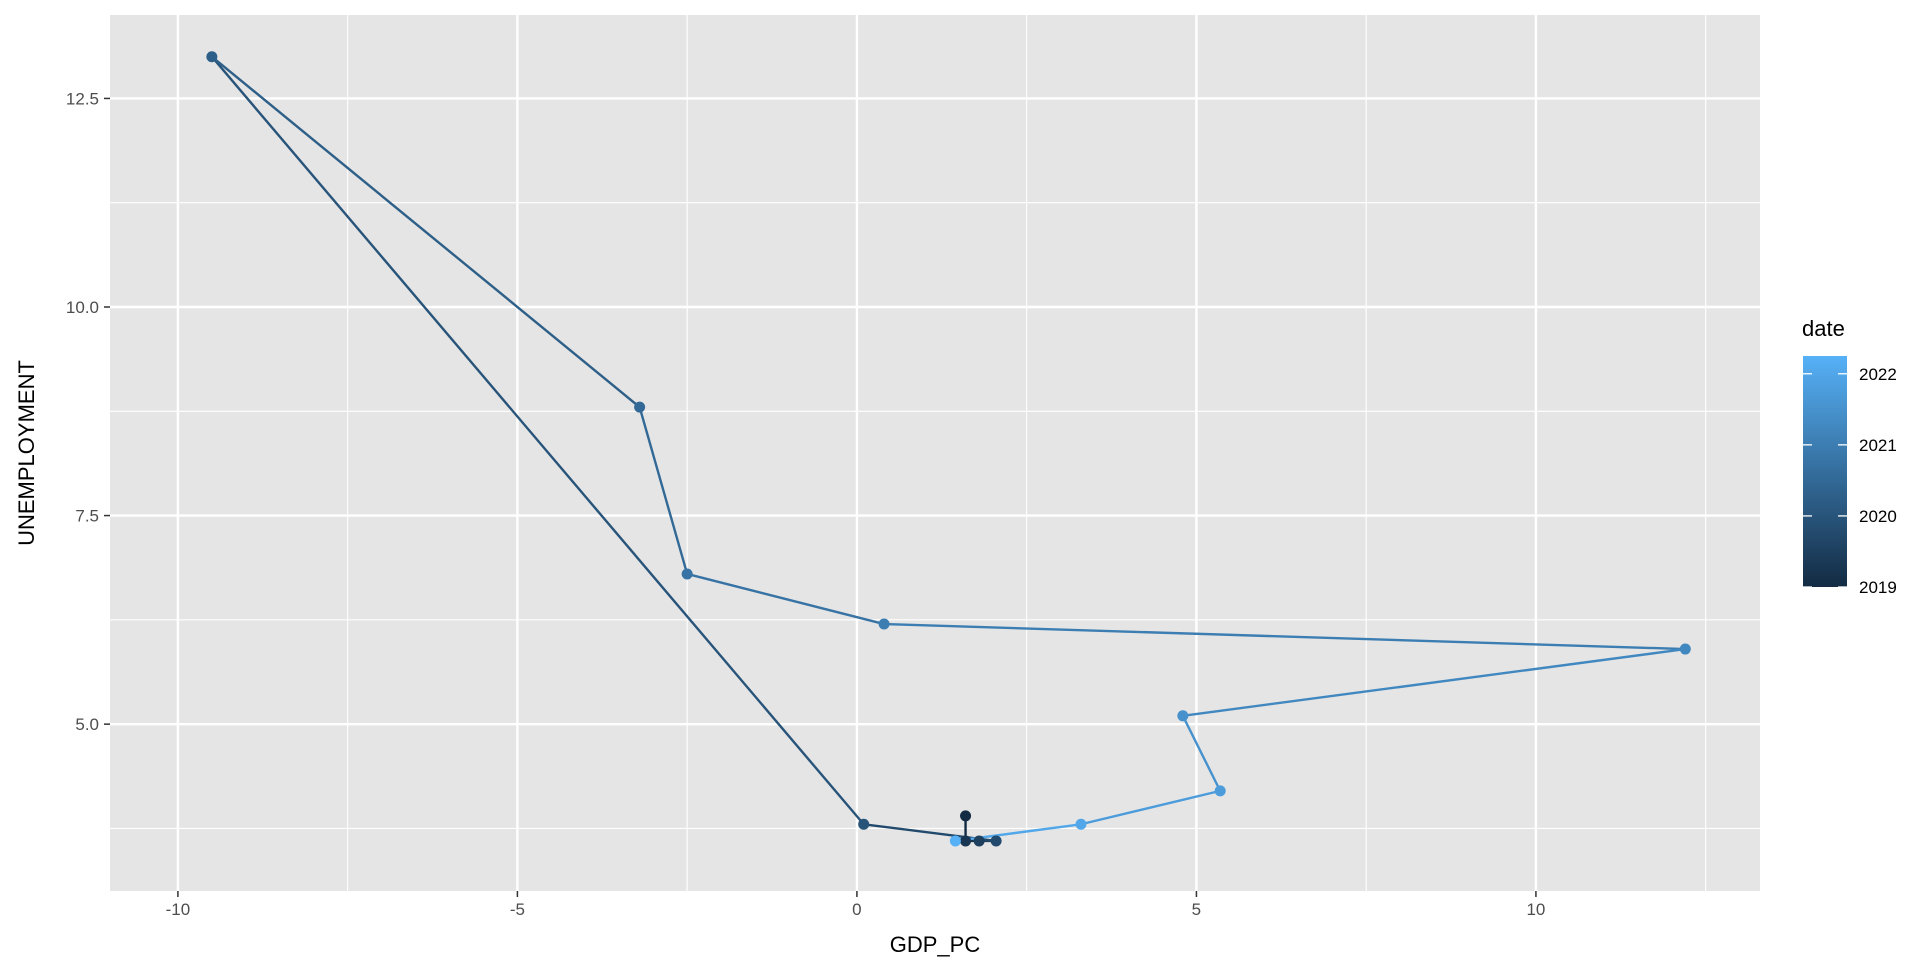 The width and height of the screenshot is (1920, 965). I want to click on legend-tick-label: 2019, so click(1878, 587).